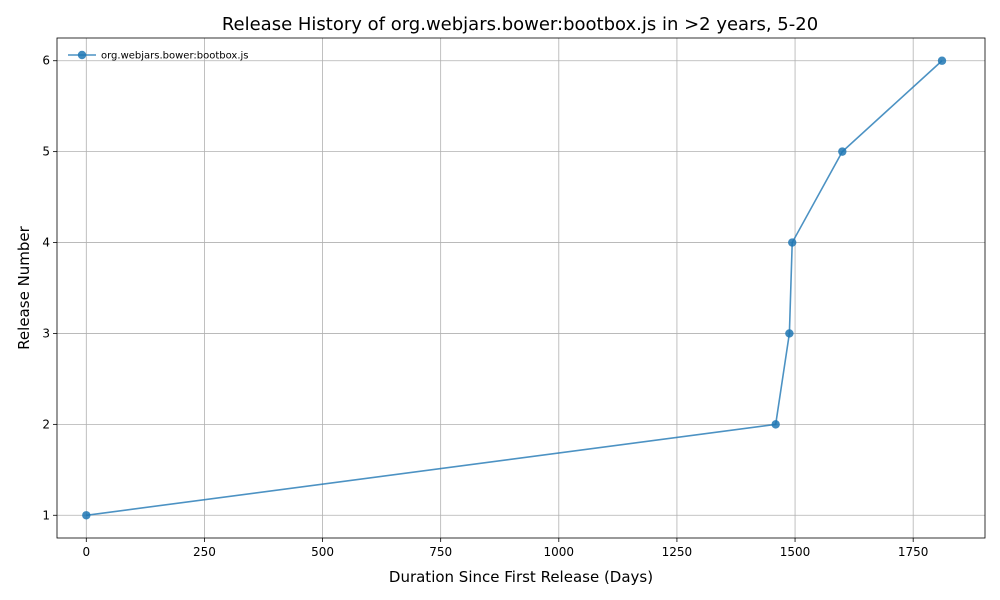  I want to click on legend: org.webjars.bower:bootbox.js, so click(158, 56).